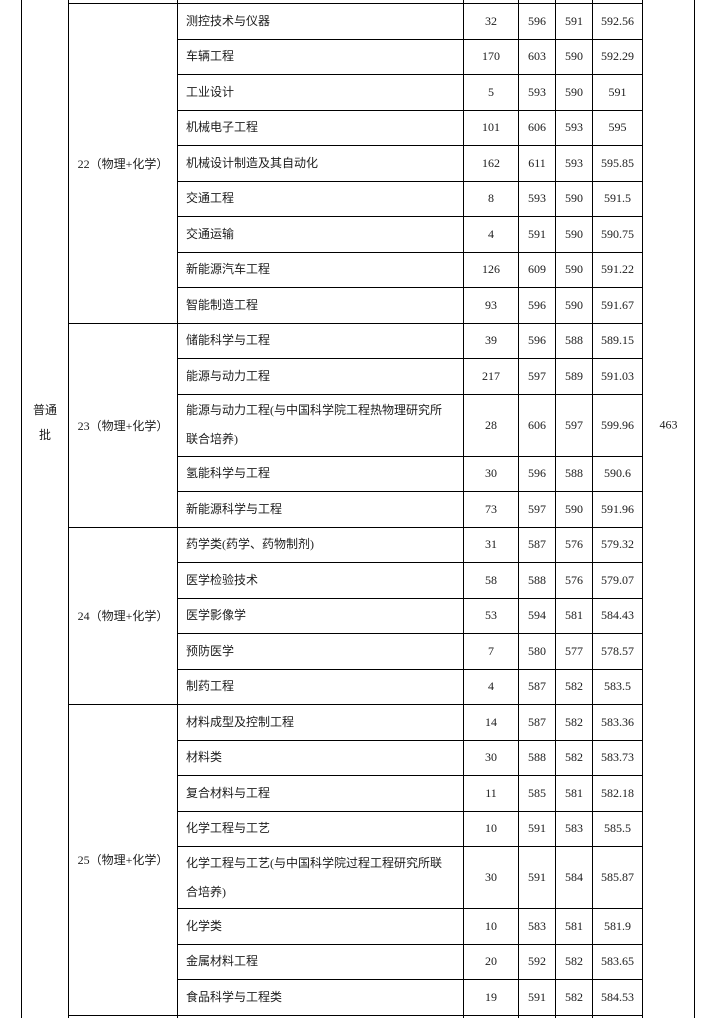  Describe the element at coordinates (491, 92) in the screenshot. I see `count-cell: 5` at that location.